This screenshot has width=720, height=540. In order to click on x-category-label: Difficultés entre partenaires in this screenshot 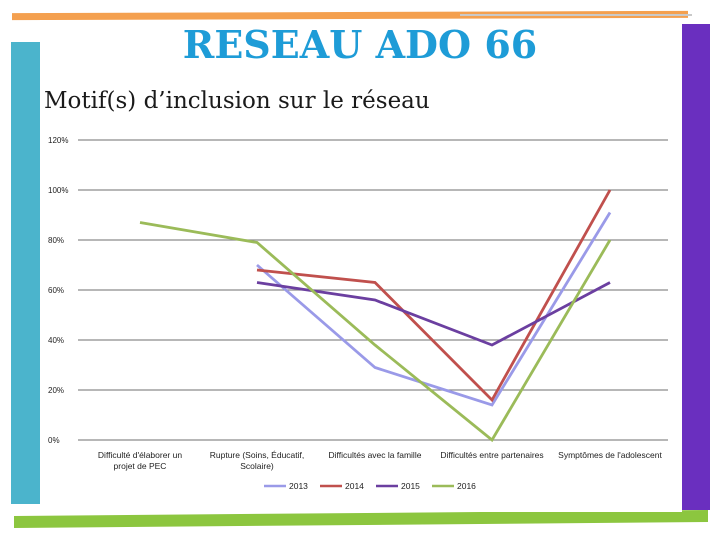, I will do `click(491, 455)`.